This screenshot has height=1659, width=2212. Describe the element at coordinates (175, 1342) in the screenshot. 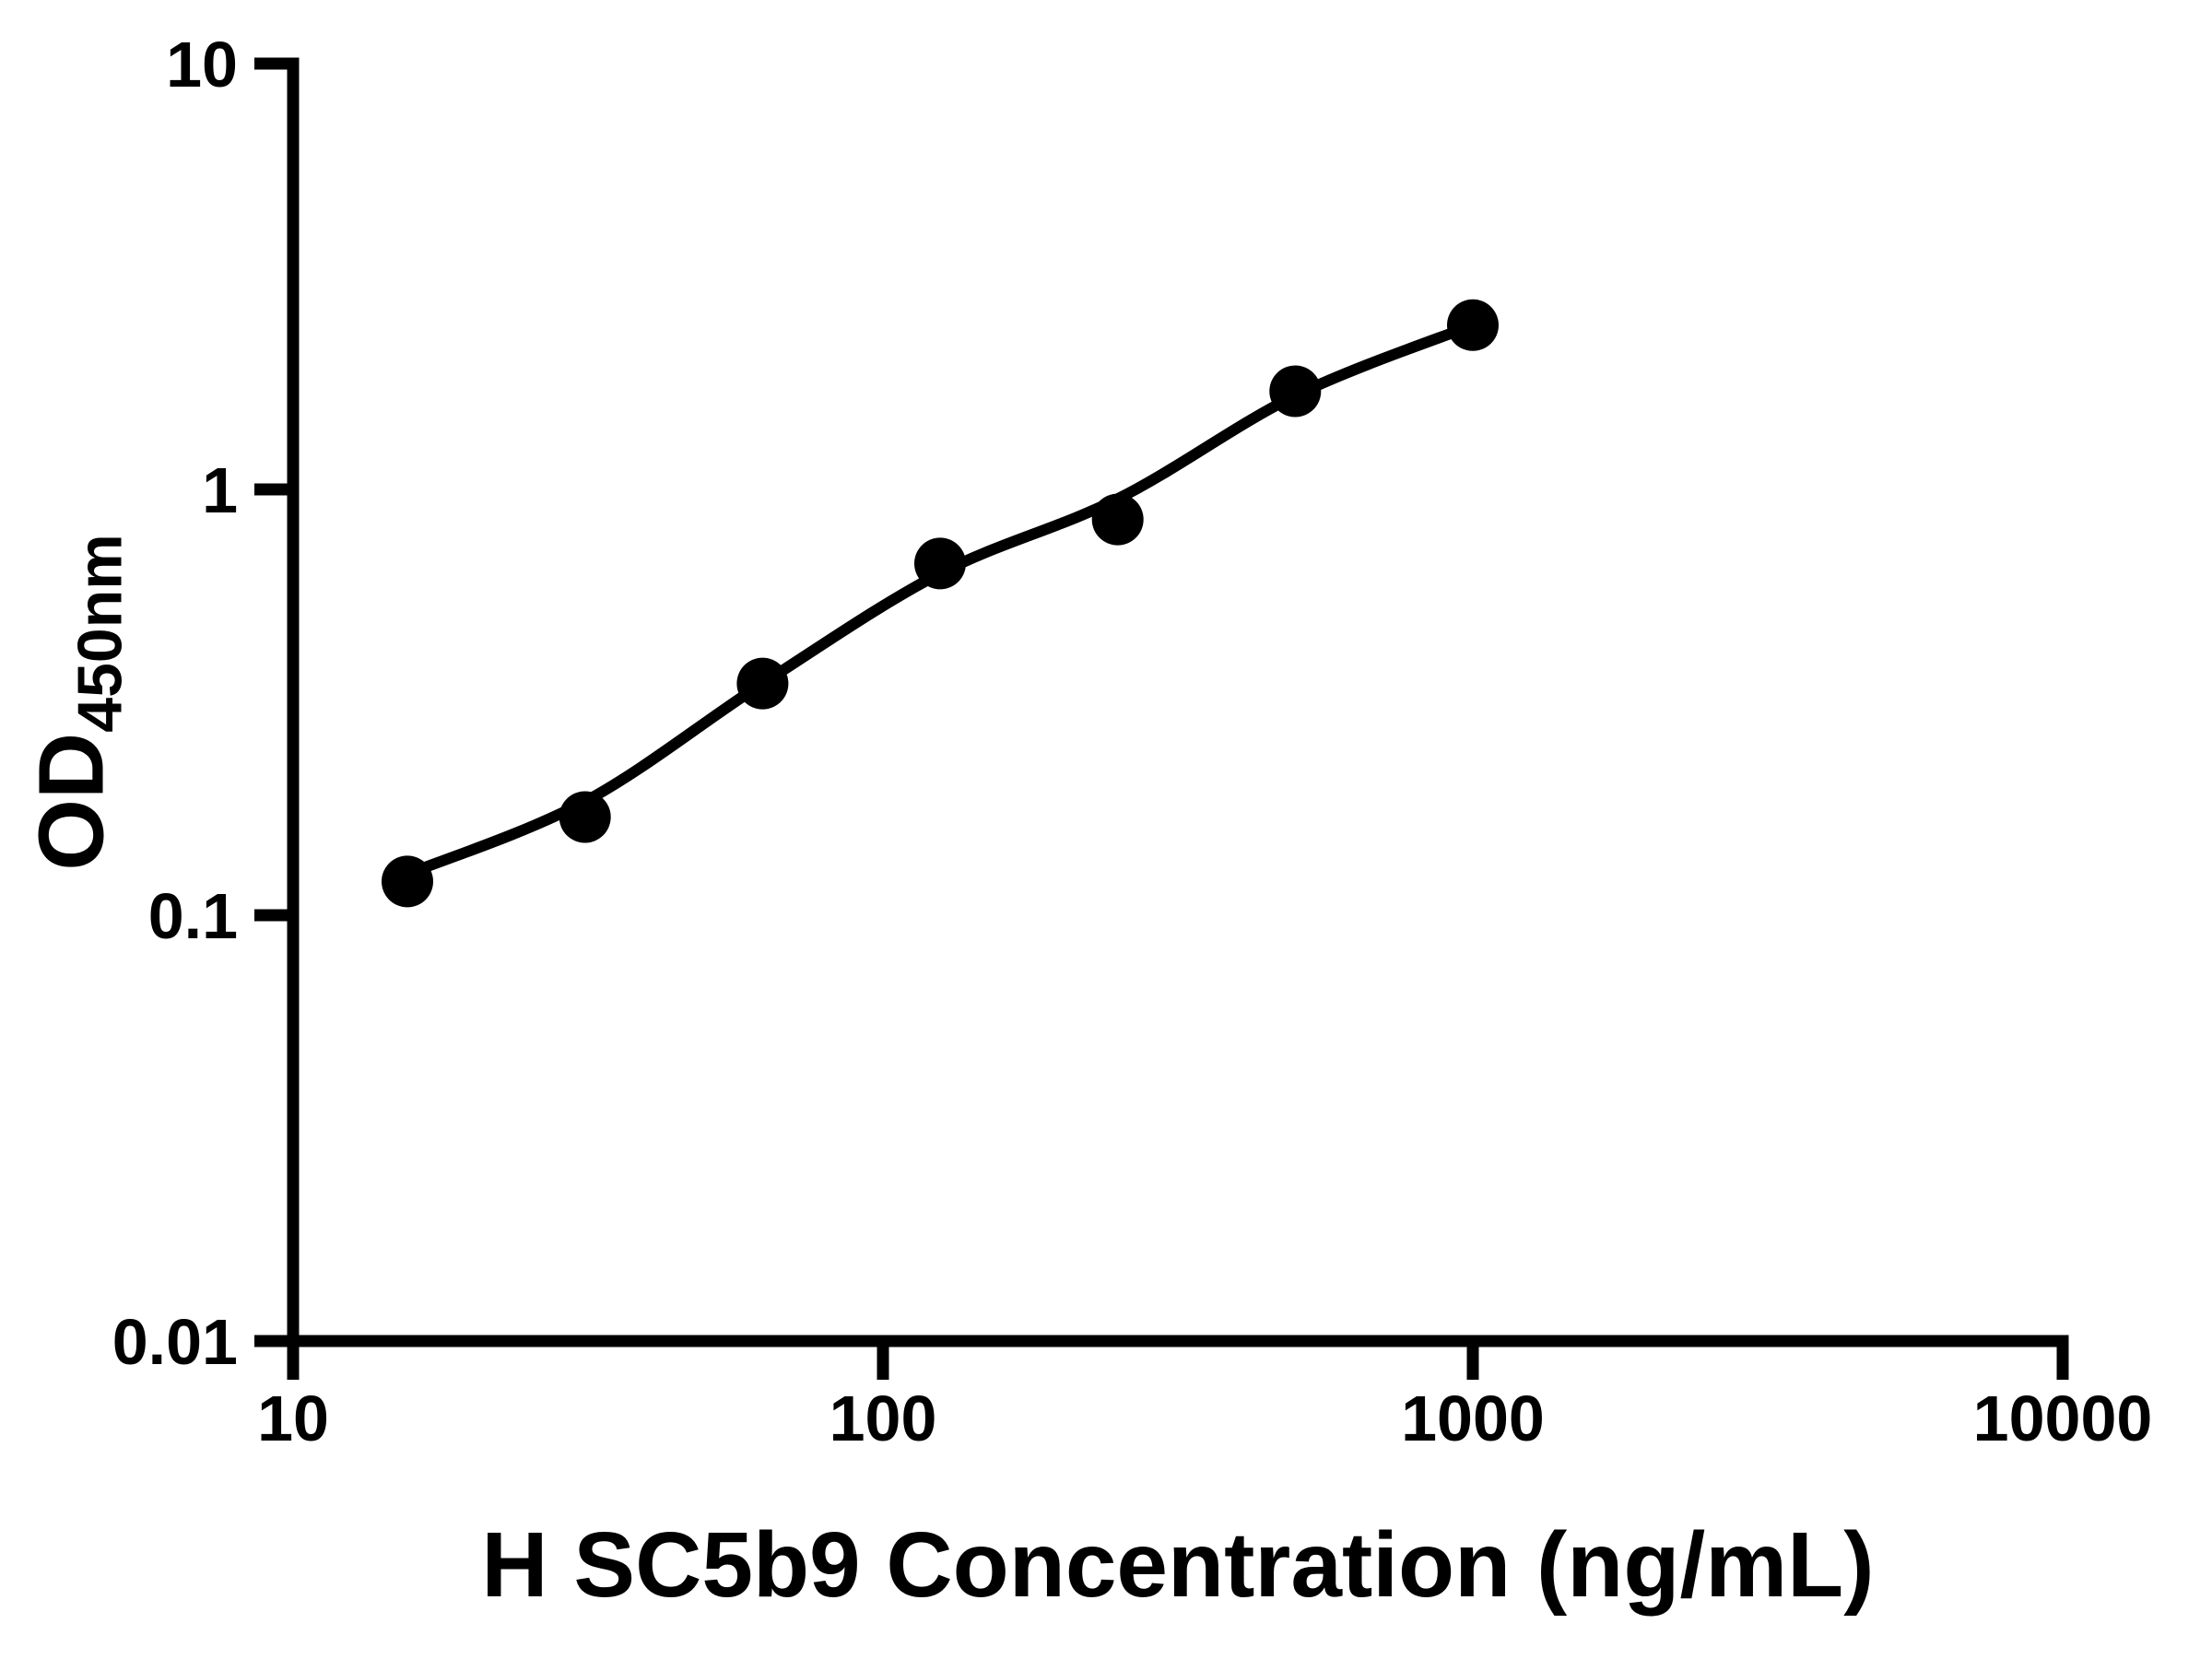

I see `y-tick-label: 0.01` at that location.